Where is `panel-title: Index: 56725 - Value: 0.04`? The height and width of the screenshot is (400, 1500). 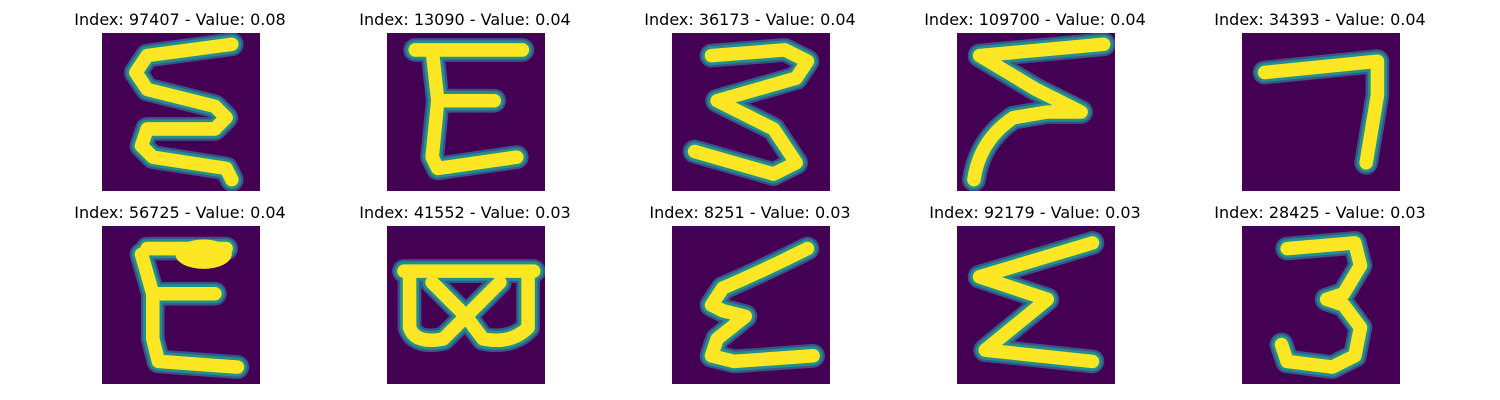 panel-title: Index: 56725 - Value: 0.04 is located at coordinates (180, 212).